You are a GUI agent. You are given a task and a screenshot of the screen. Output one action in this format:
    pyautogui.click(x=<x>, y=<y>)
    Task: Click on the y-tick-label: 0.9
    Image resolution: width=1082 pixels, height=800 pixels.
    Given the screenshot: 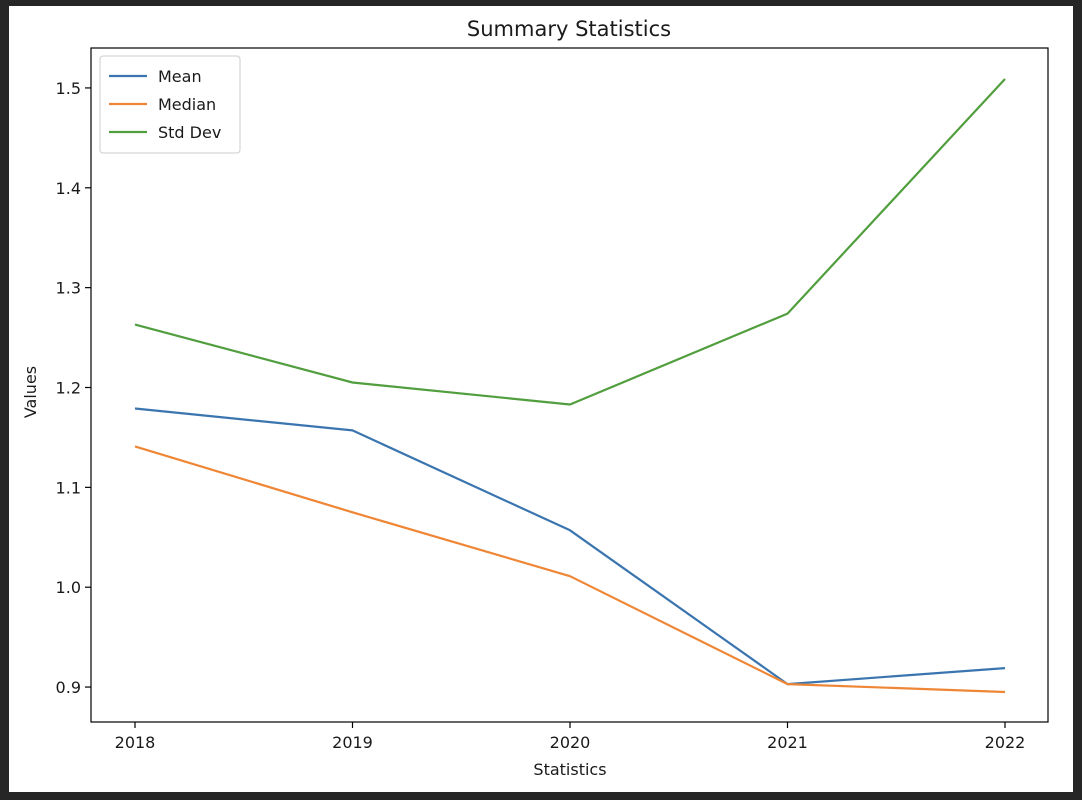 What is the action you would take?
    pyautogui.click(x=68, y=687)
    